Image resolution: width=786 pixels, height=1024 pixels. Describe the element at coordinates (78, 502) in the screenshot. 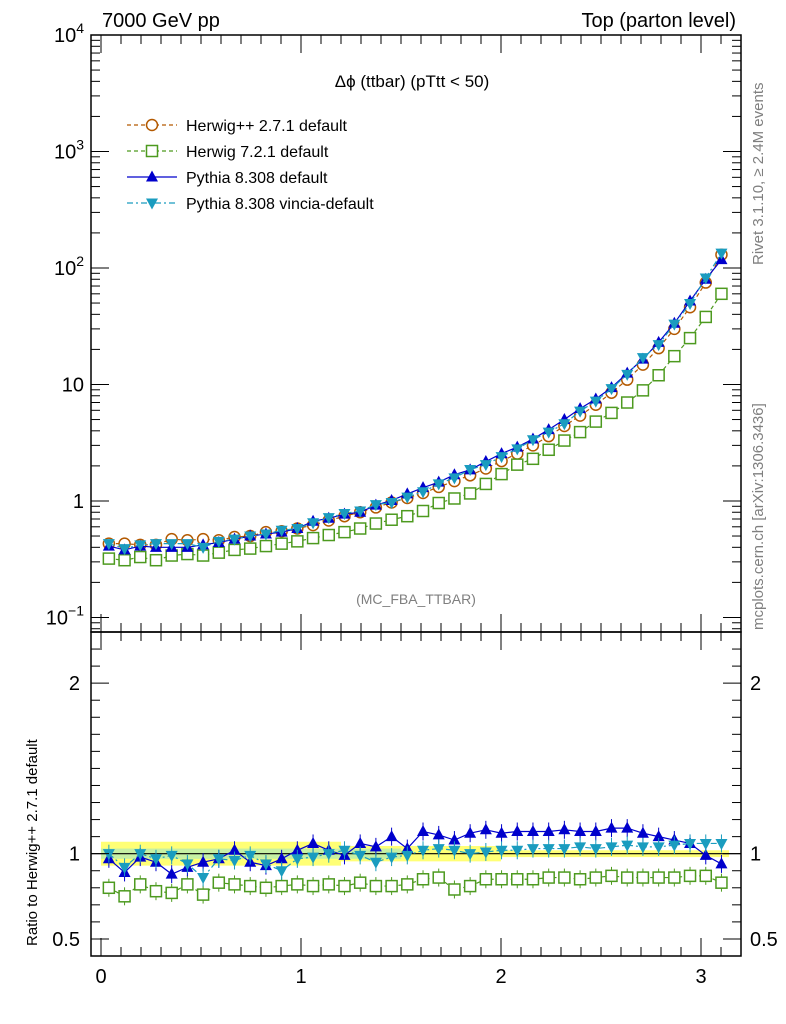

I see `y-tick-label: 1` at that location.